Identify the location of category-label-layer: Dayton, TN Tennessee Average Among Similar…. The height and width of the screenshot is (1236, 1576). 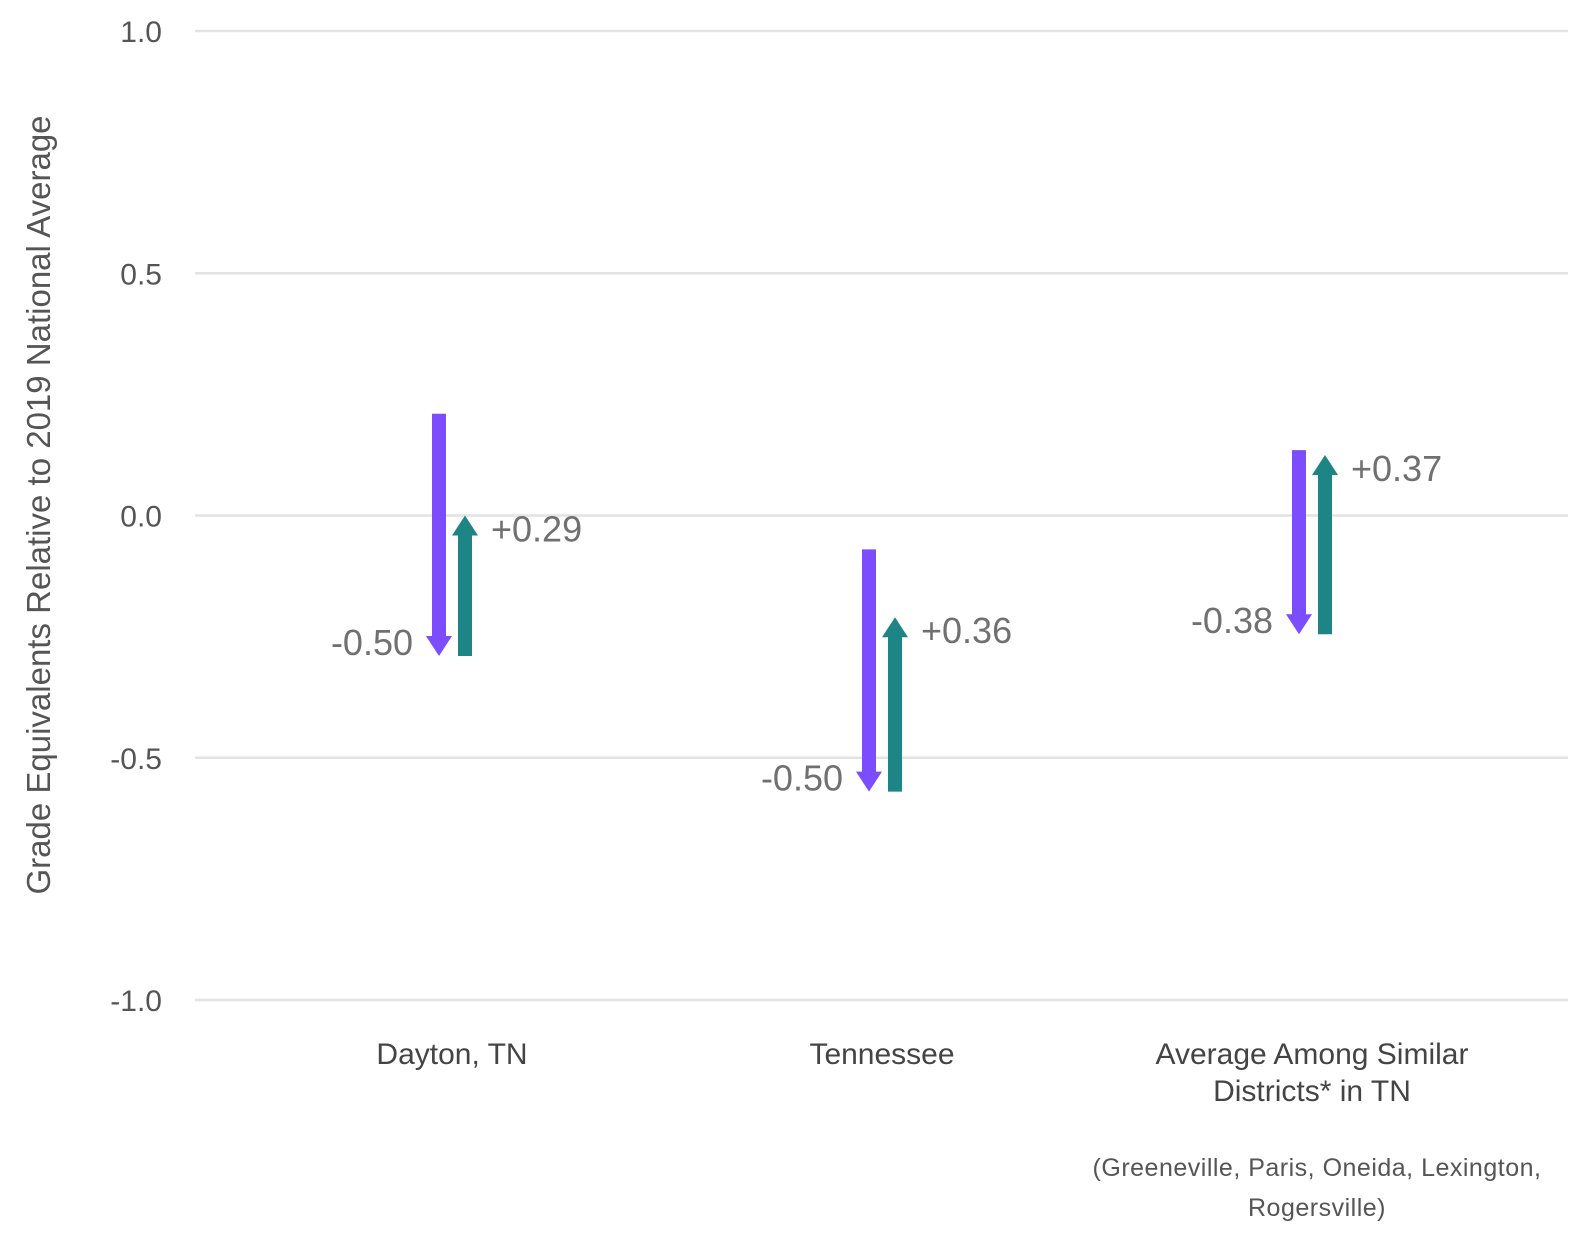
(958, 1130).